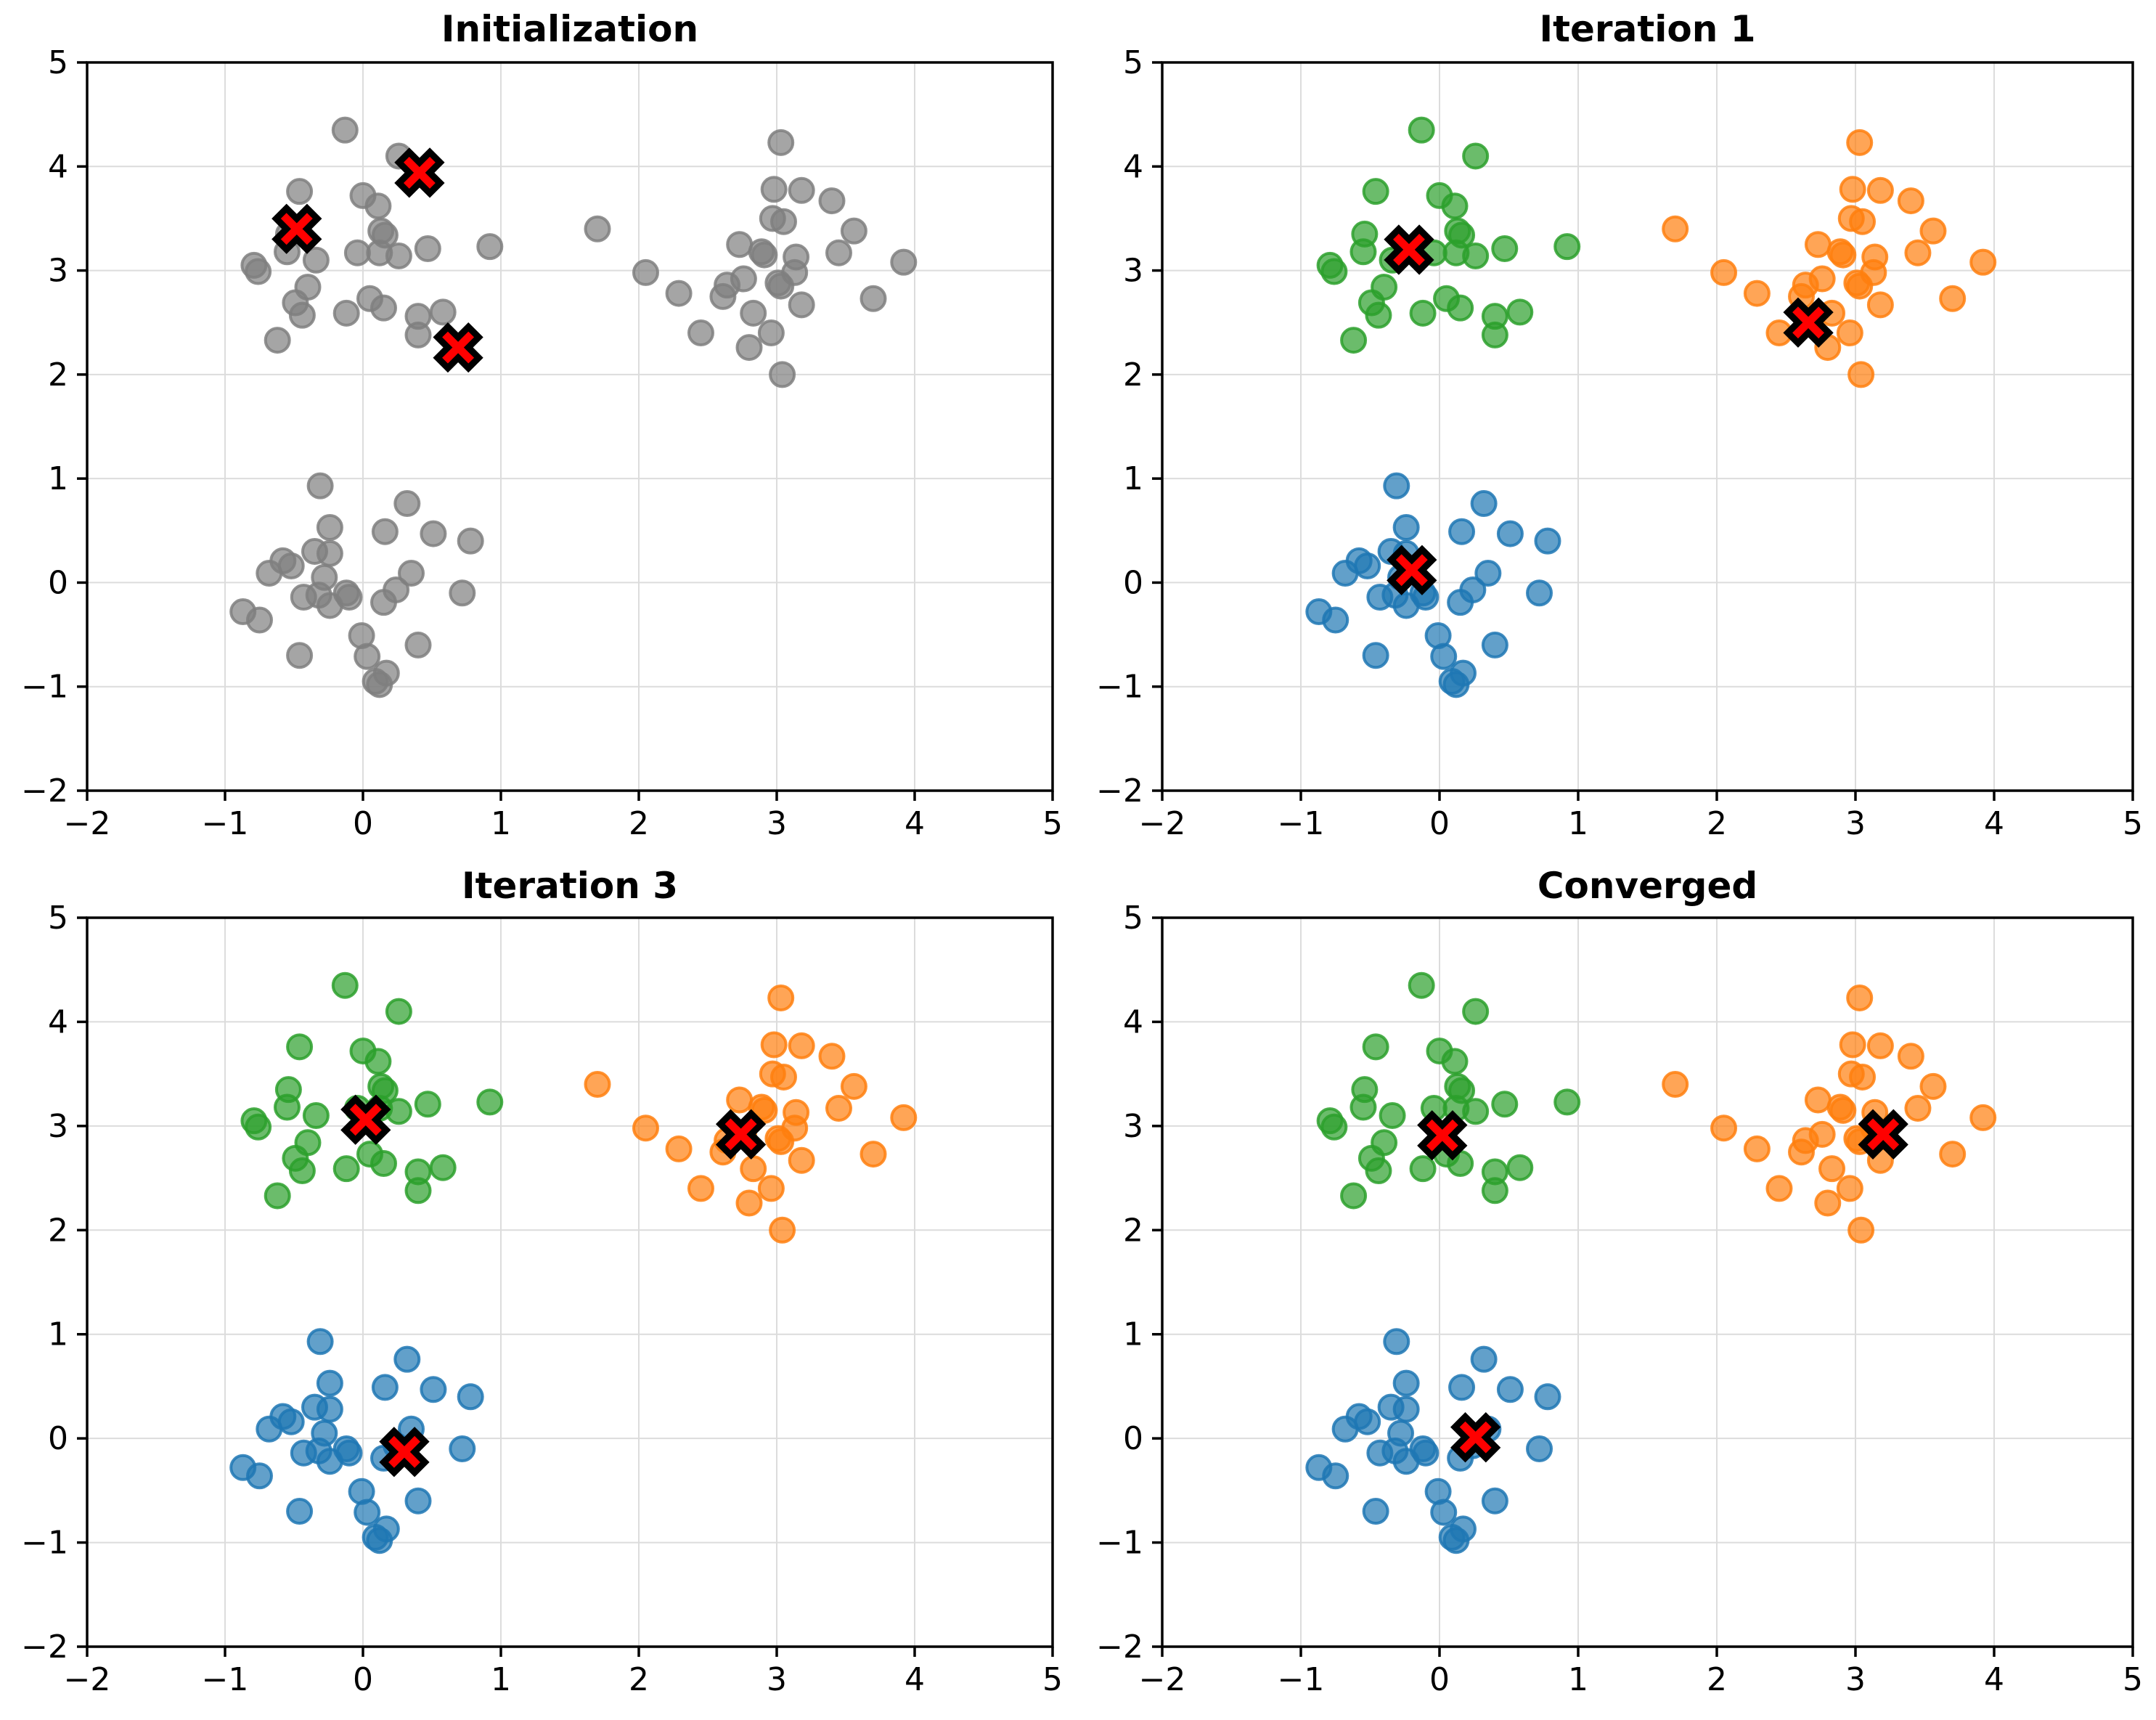 This screenshot has width=2156, height=1720. I want to click on y-tick-label: −2, so click(45, 1648).